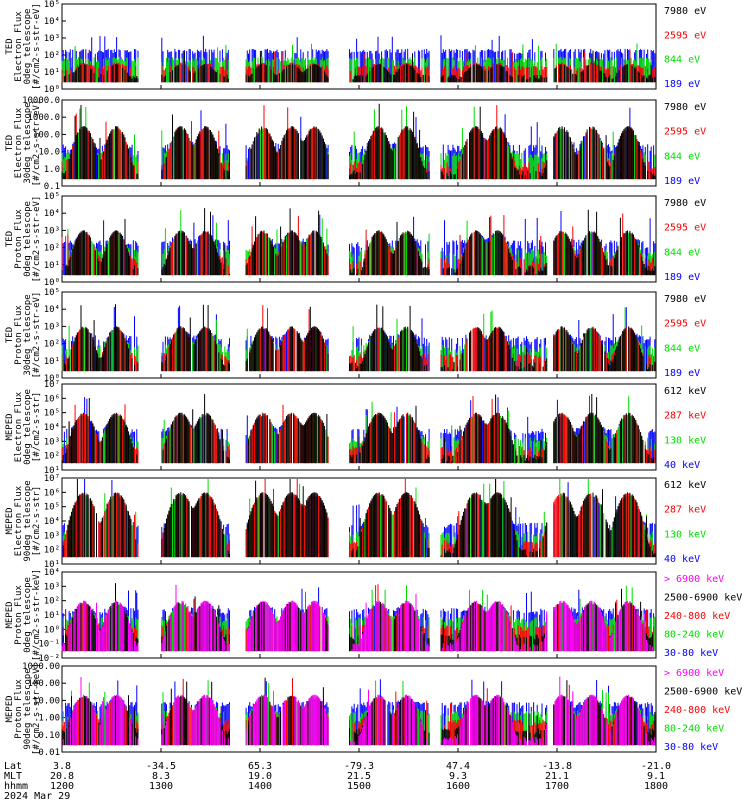  I want to click on y-tick-label: 0.1, so click(52, 187).